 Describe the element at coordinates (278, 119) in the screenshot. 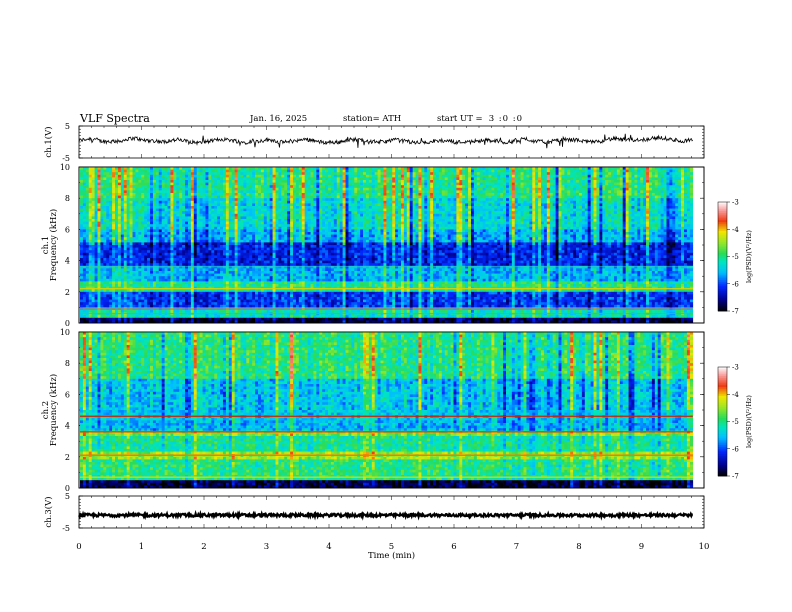

I see `chart-date: Jan. 16, 2025` at that location.